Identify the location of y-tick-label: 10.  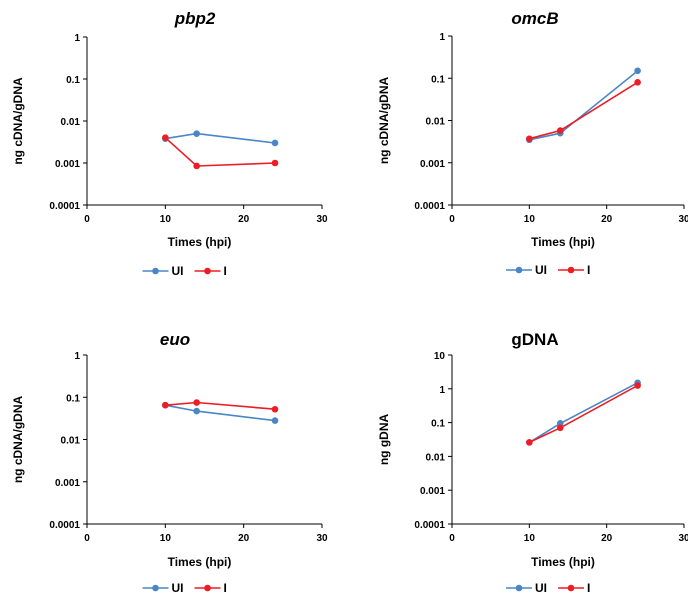
(440, 356).